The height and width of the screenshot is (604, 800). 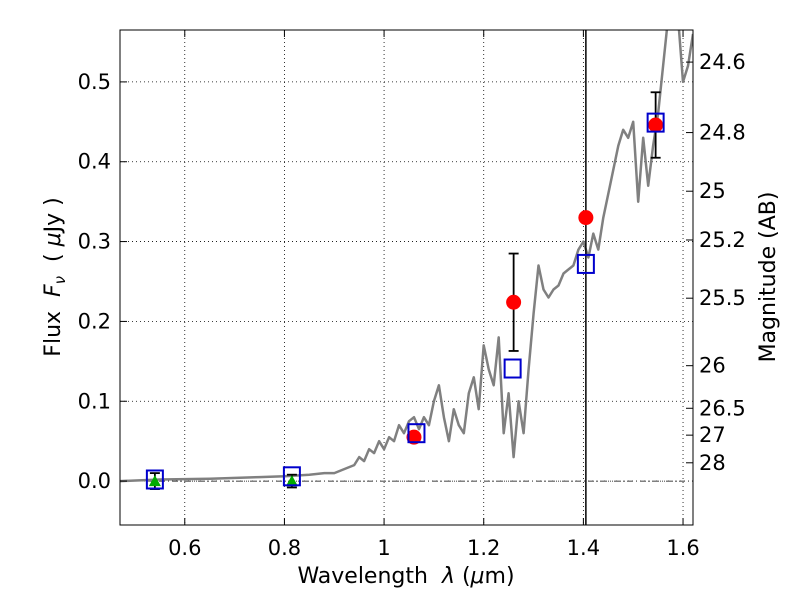 I want to click on y2-tick-label: 25, so click(x=712, y=191).